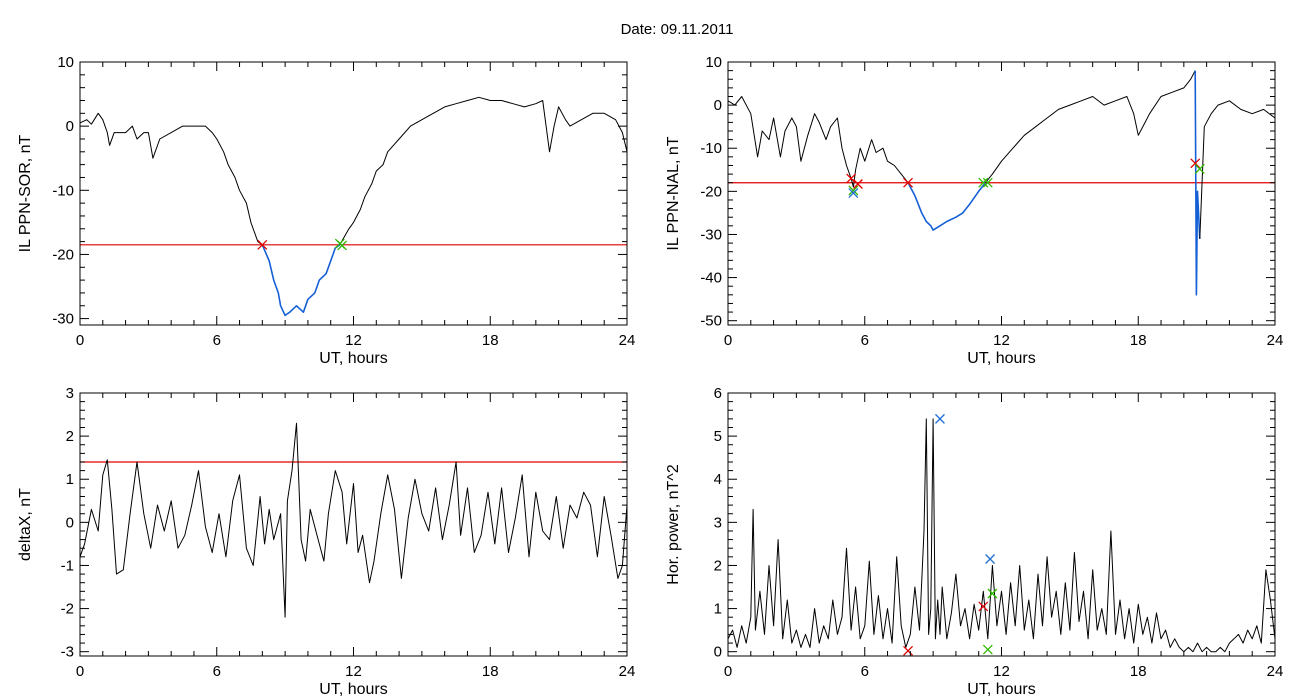  I want to click on y-tick-label: -20, so click(711, 191).